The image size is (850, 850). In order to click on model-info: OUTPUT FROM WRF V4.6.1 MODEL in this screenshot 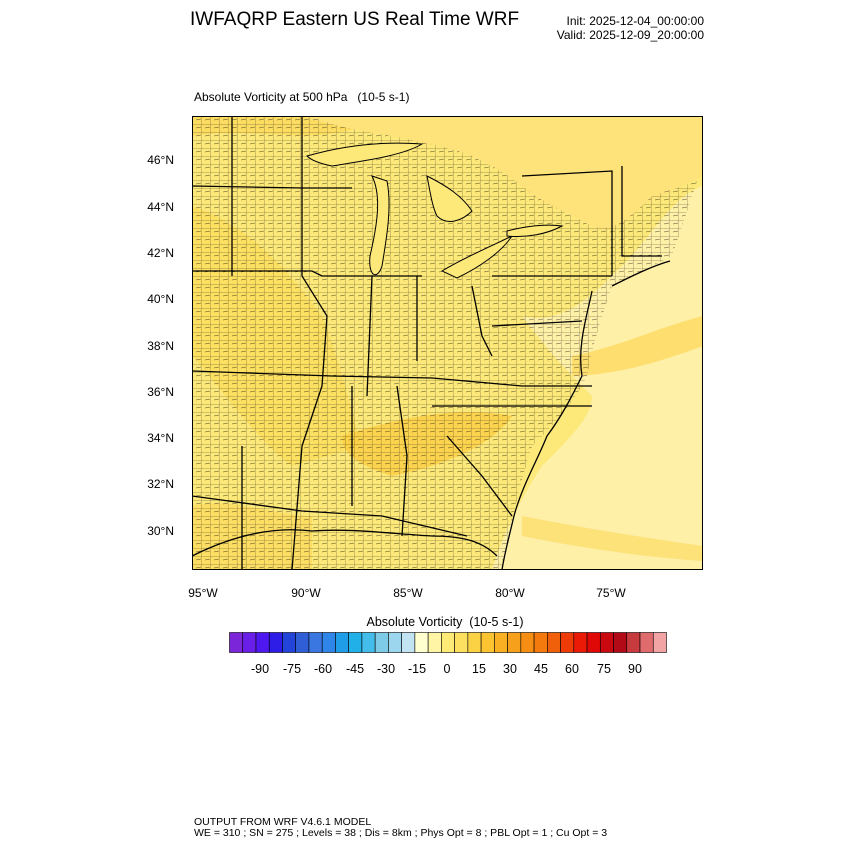, I will do `click(283, 822)`.